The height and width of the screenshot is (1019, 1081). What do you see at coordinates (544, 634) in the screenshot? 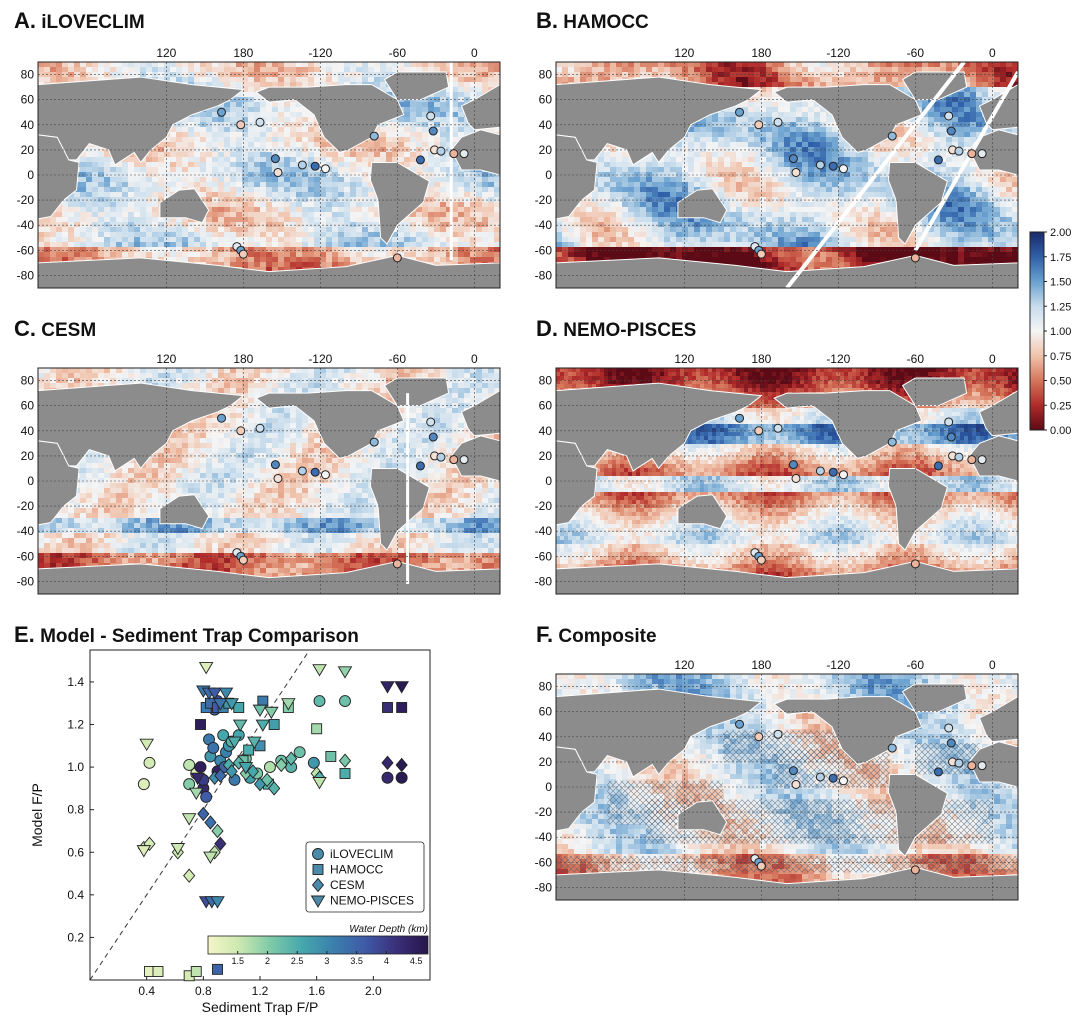
I see `panel-f-letter: F.` at bounding box center [544, 634].